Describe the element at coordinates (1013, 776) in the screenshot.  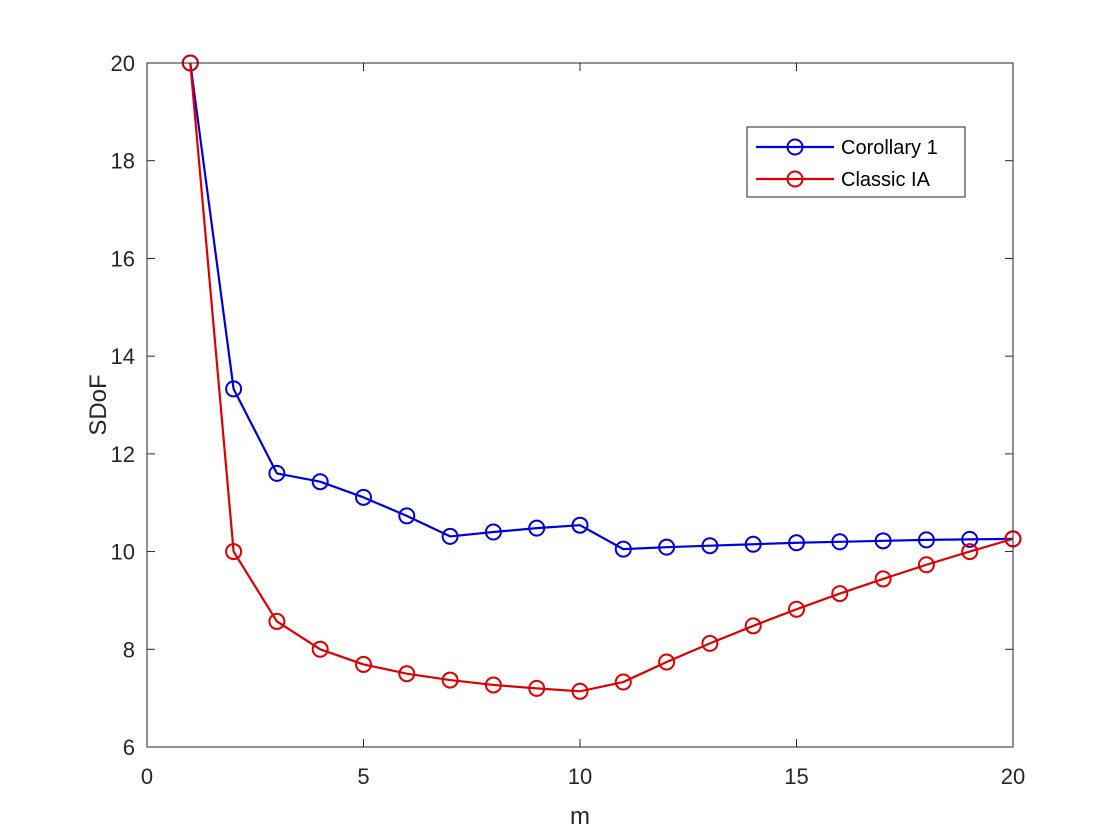
I see `x-tick-label: 20` at that location.